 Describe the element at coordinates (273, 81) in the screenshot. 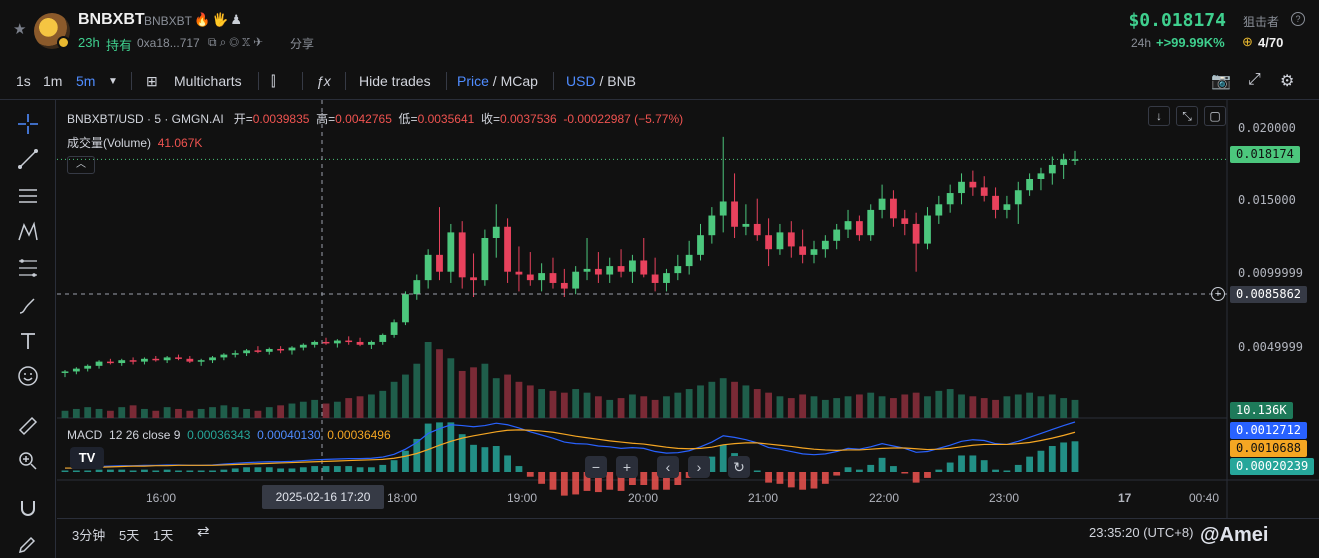

I see `candle-type-icon: ⫿` at that location.